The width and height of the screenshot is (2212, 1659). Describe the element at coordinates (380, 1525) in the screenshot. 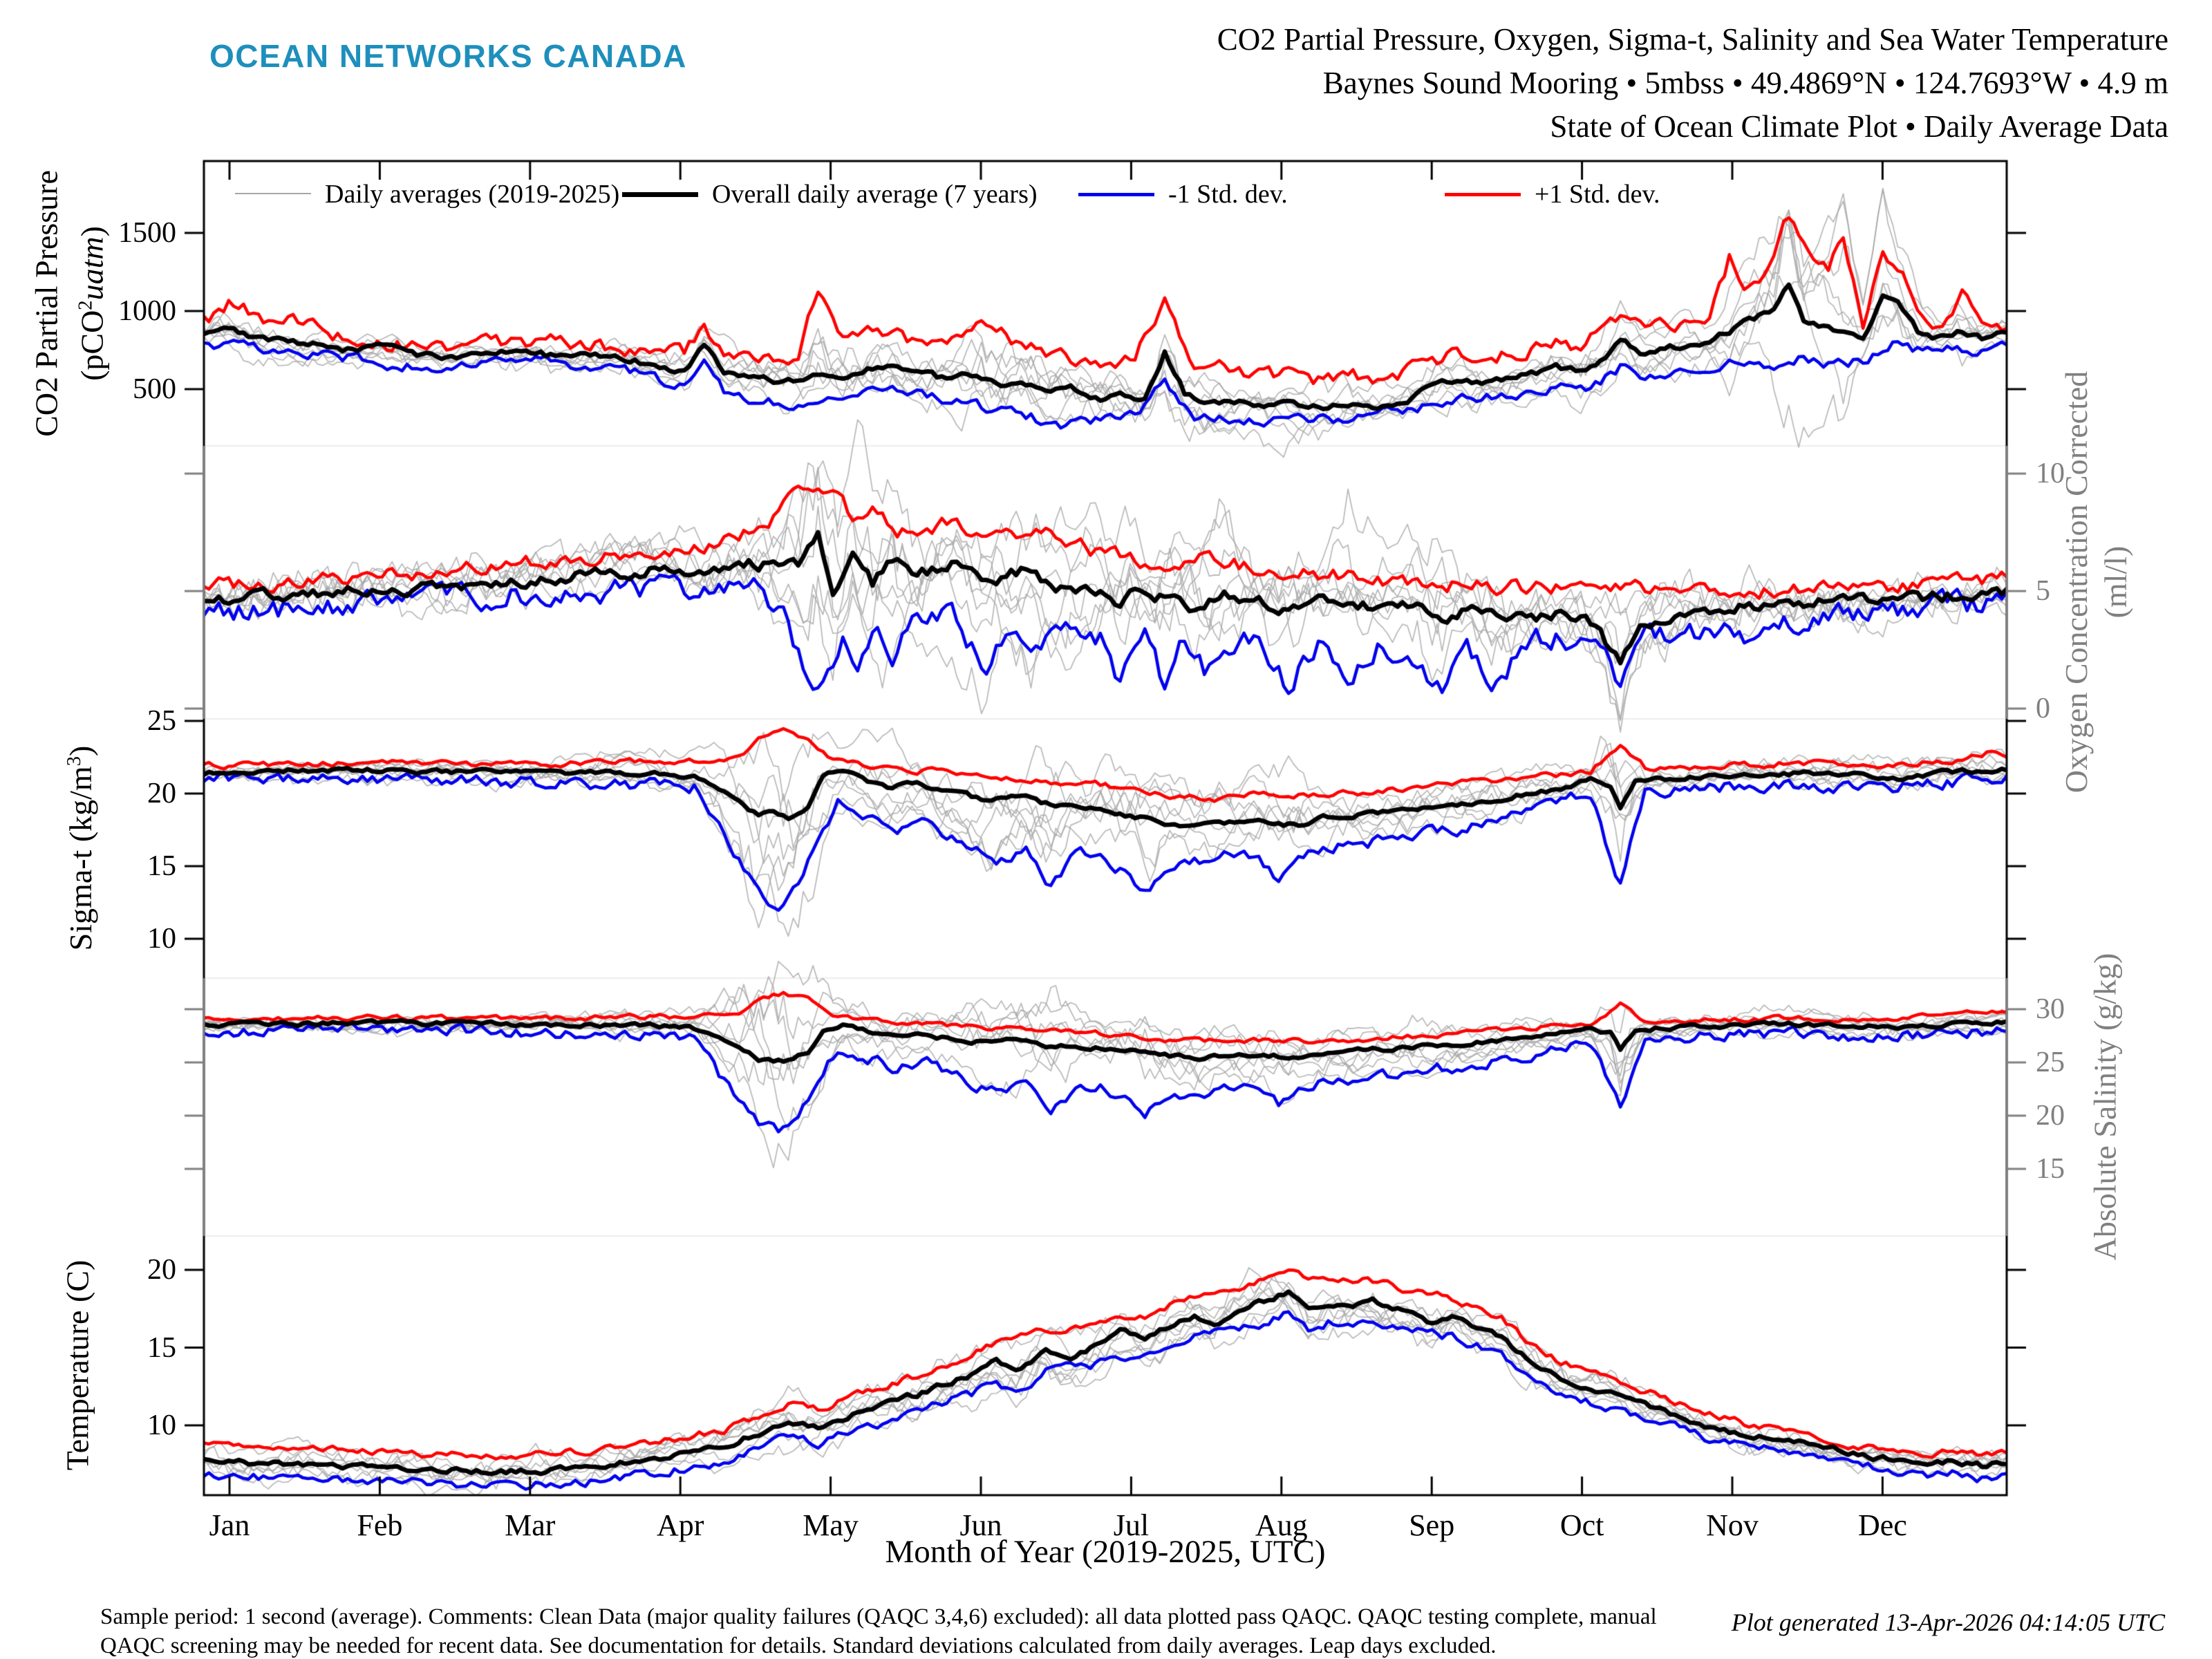

I see `x-tick-label-feb: Feb` at that location.